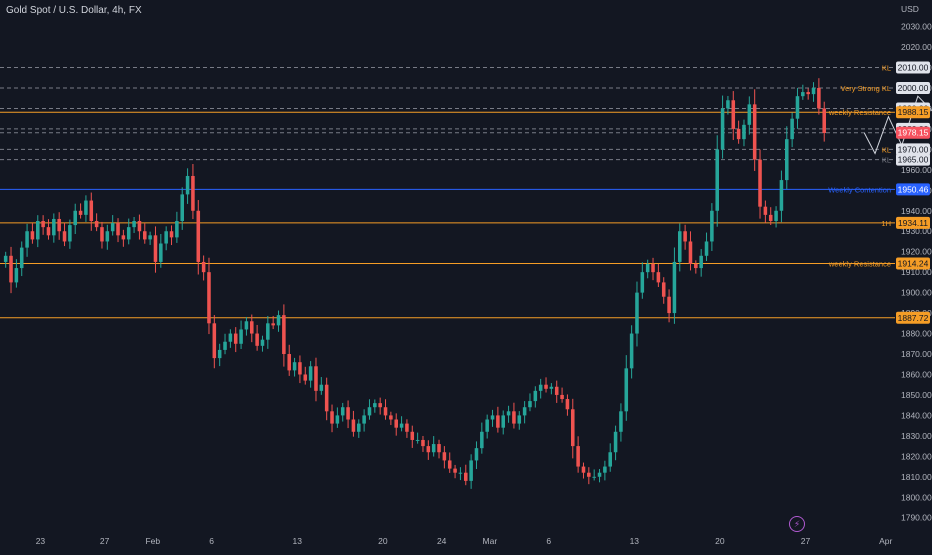 This screenshot has height=555, width=932. I want to click on price-badge-8: 1950.46, so click(913, 189).